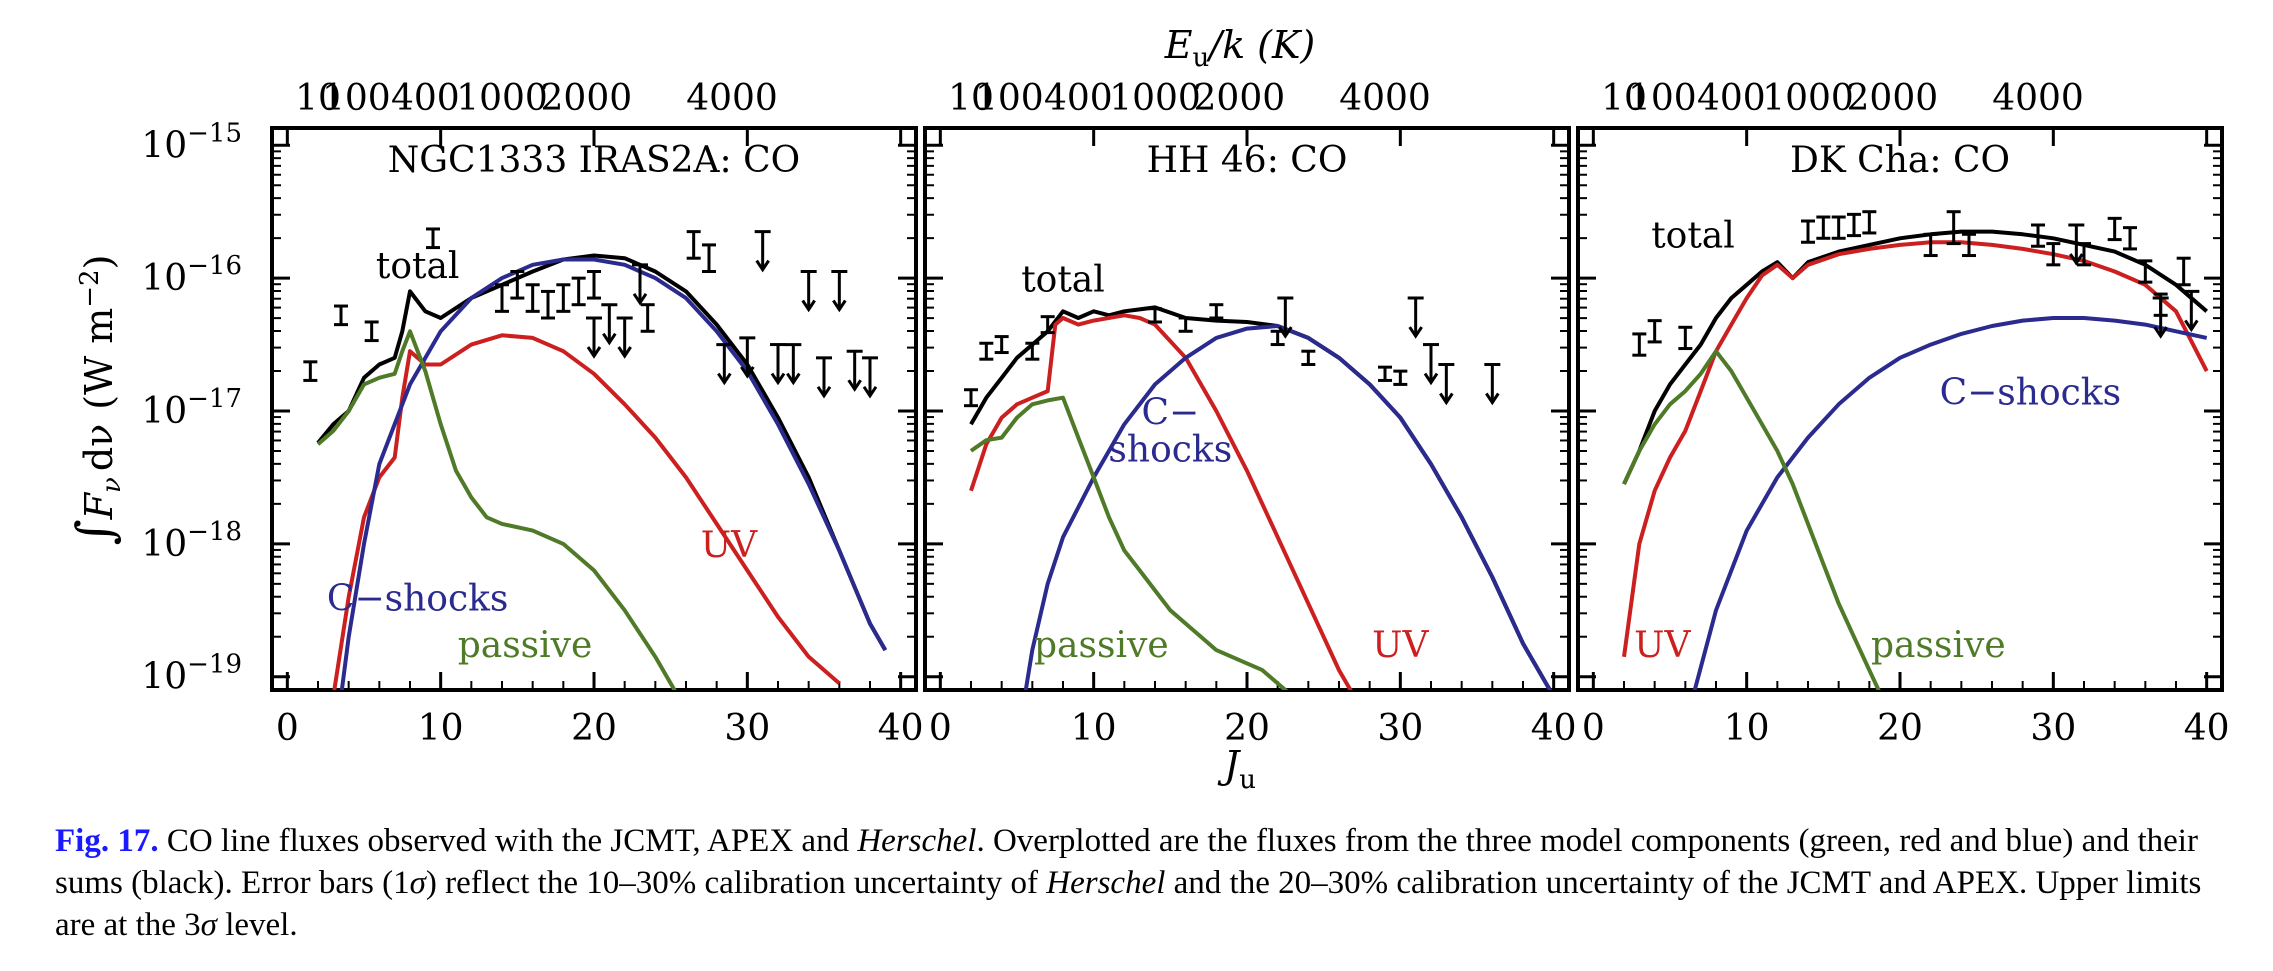 Image resolution: width=2273 pixels, height=971 pixels. What do you see at coordinates (732, 98) in the screenshot?
I see `top-tick-label: 4000` at bounding box center [732, 98].